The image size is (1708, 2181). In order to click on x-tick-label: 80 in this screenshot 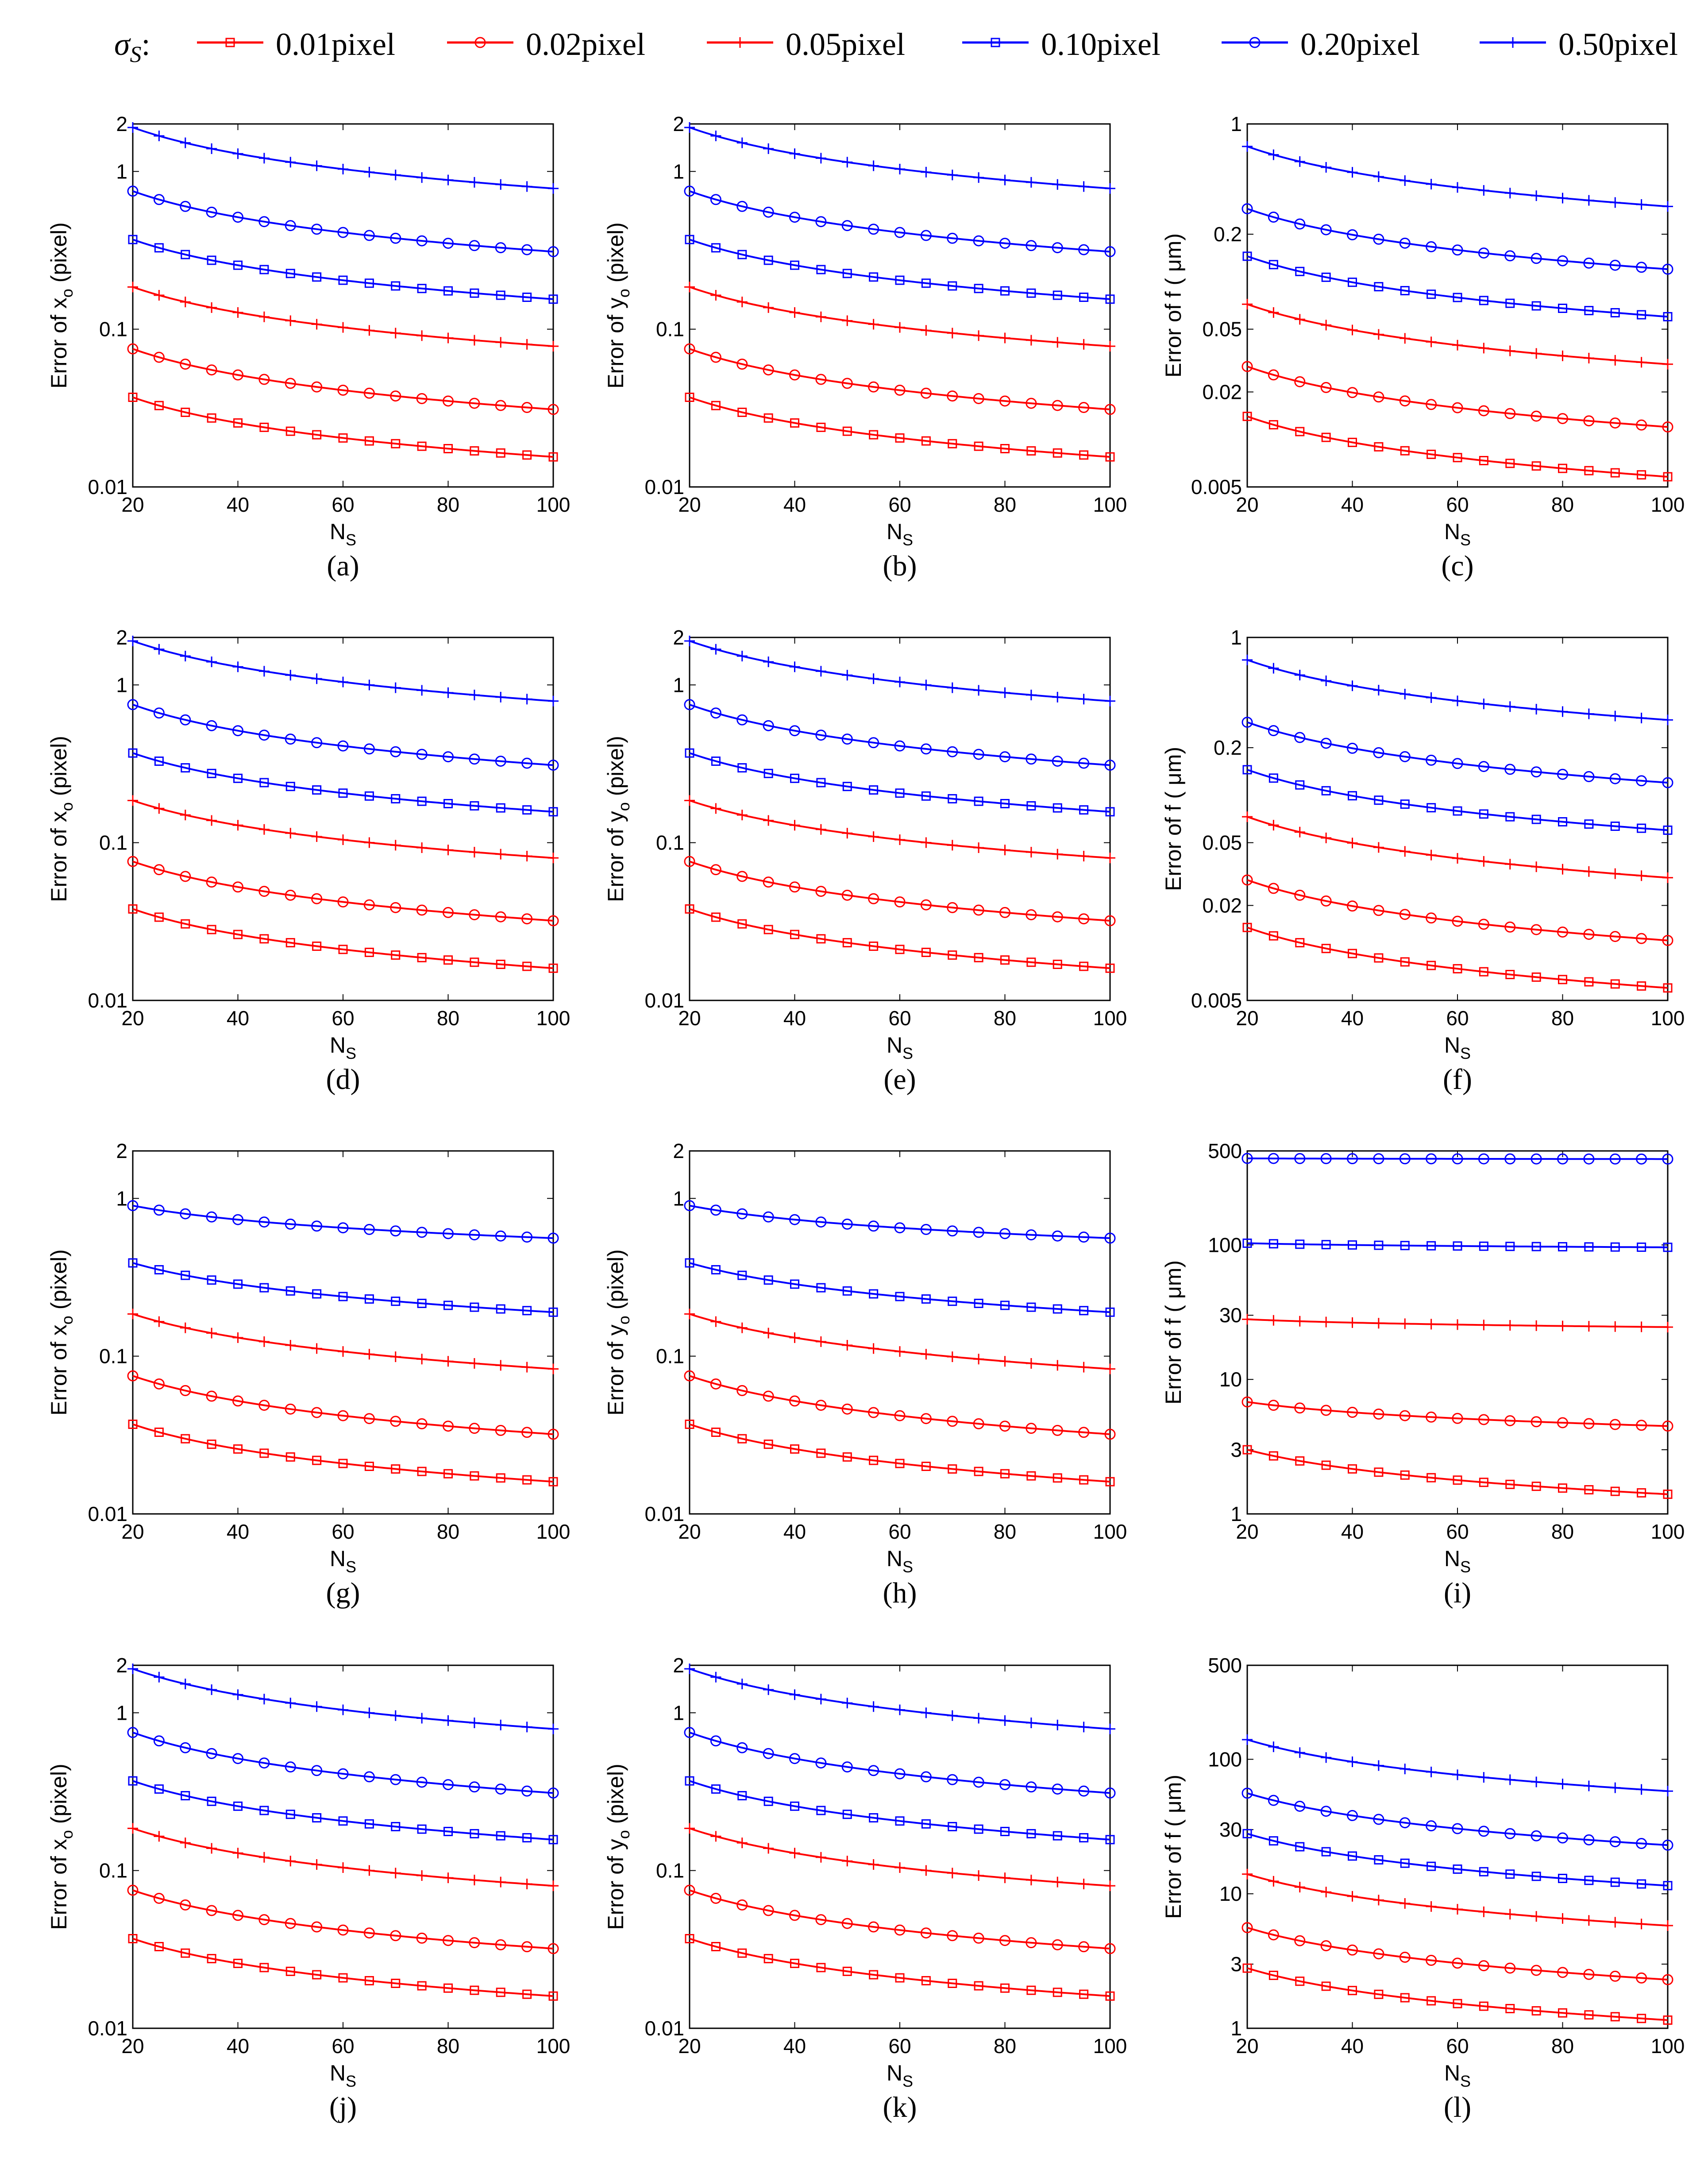, I will do `click(1562, 1531)`.